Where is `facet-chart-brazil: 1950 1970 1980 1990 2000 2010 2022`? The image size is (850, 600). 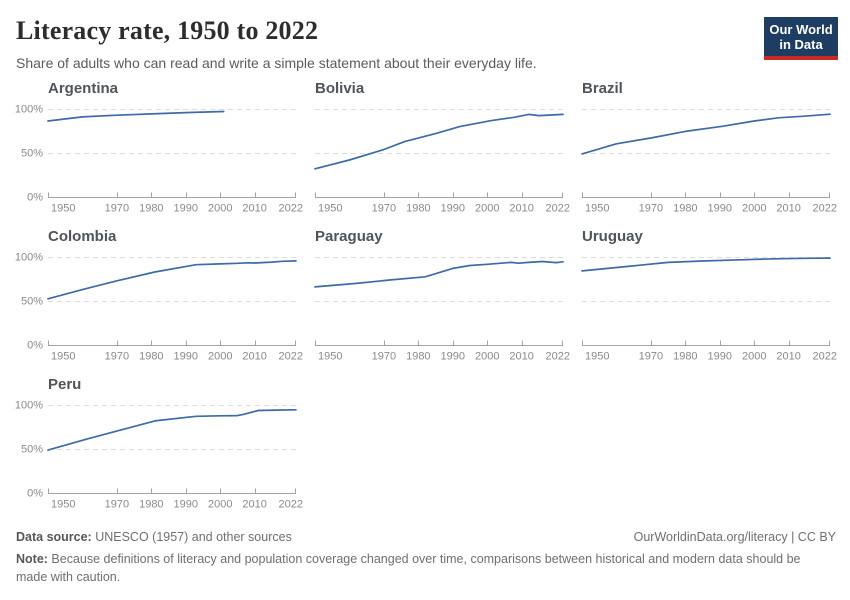
facet-chart-brazil: 1950 1970 1980 1990 2000 2010 2022 is located at coordinates (709, 162).